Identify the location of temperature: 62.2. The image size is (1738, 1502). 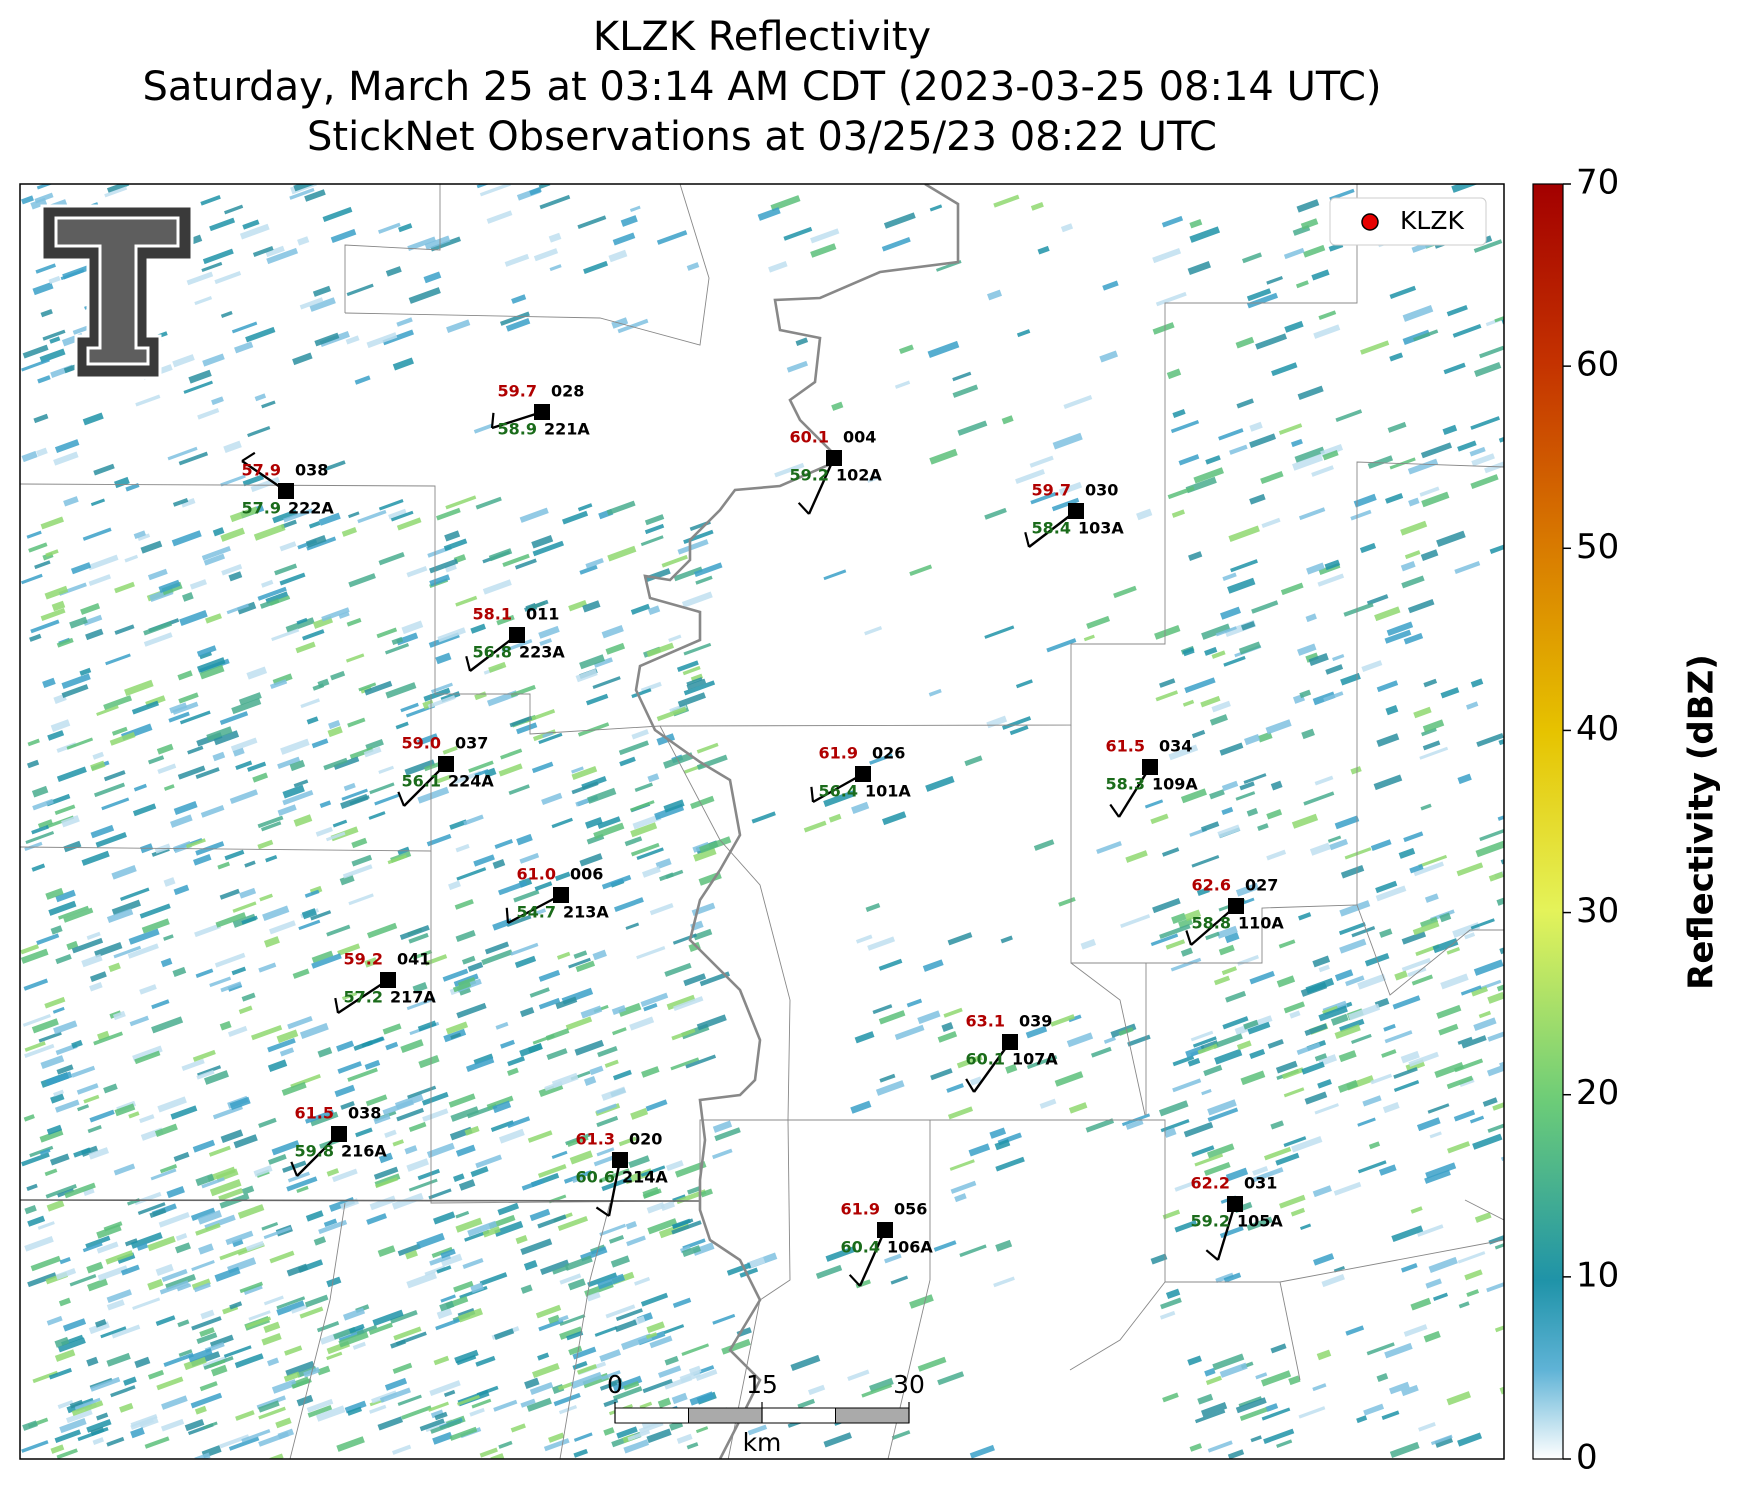
(1210, 1183).